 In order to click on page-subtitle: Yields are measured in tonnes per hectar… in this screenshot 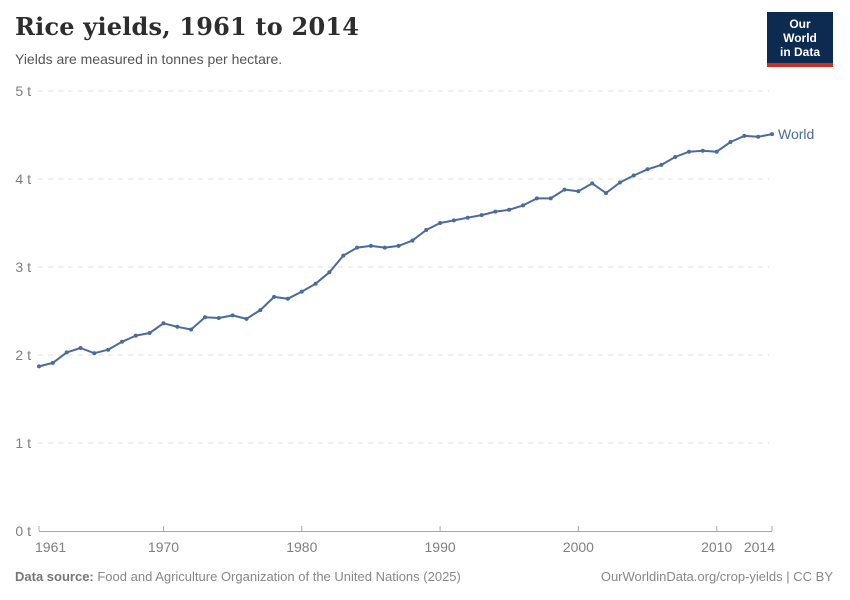, I will do `click(149, 59)`.